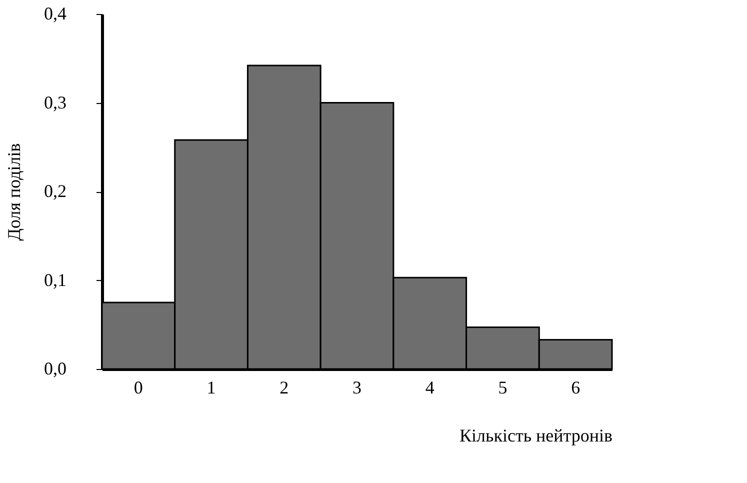 The height and width of the screenshot is (483, 747). I want to click on y-tick-label: 0,2, so click(55, 191).